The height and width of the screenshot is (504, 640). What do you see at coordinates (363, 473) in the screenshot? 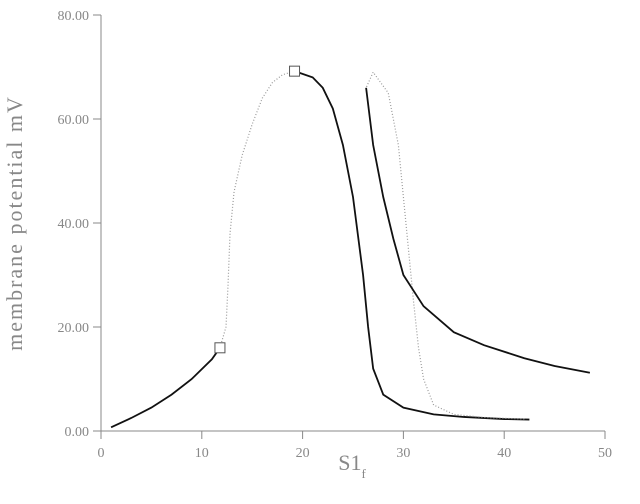
I see `x-axis-label-sub: f` at bounding box center [363, 473].